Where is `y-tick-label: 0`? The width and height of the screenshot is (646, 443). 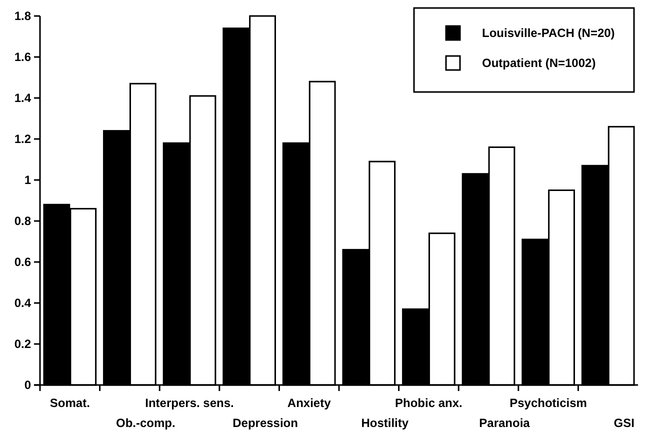 y-tick-label: 0 is located at coordinates (28, 385).